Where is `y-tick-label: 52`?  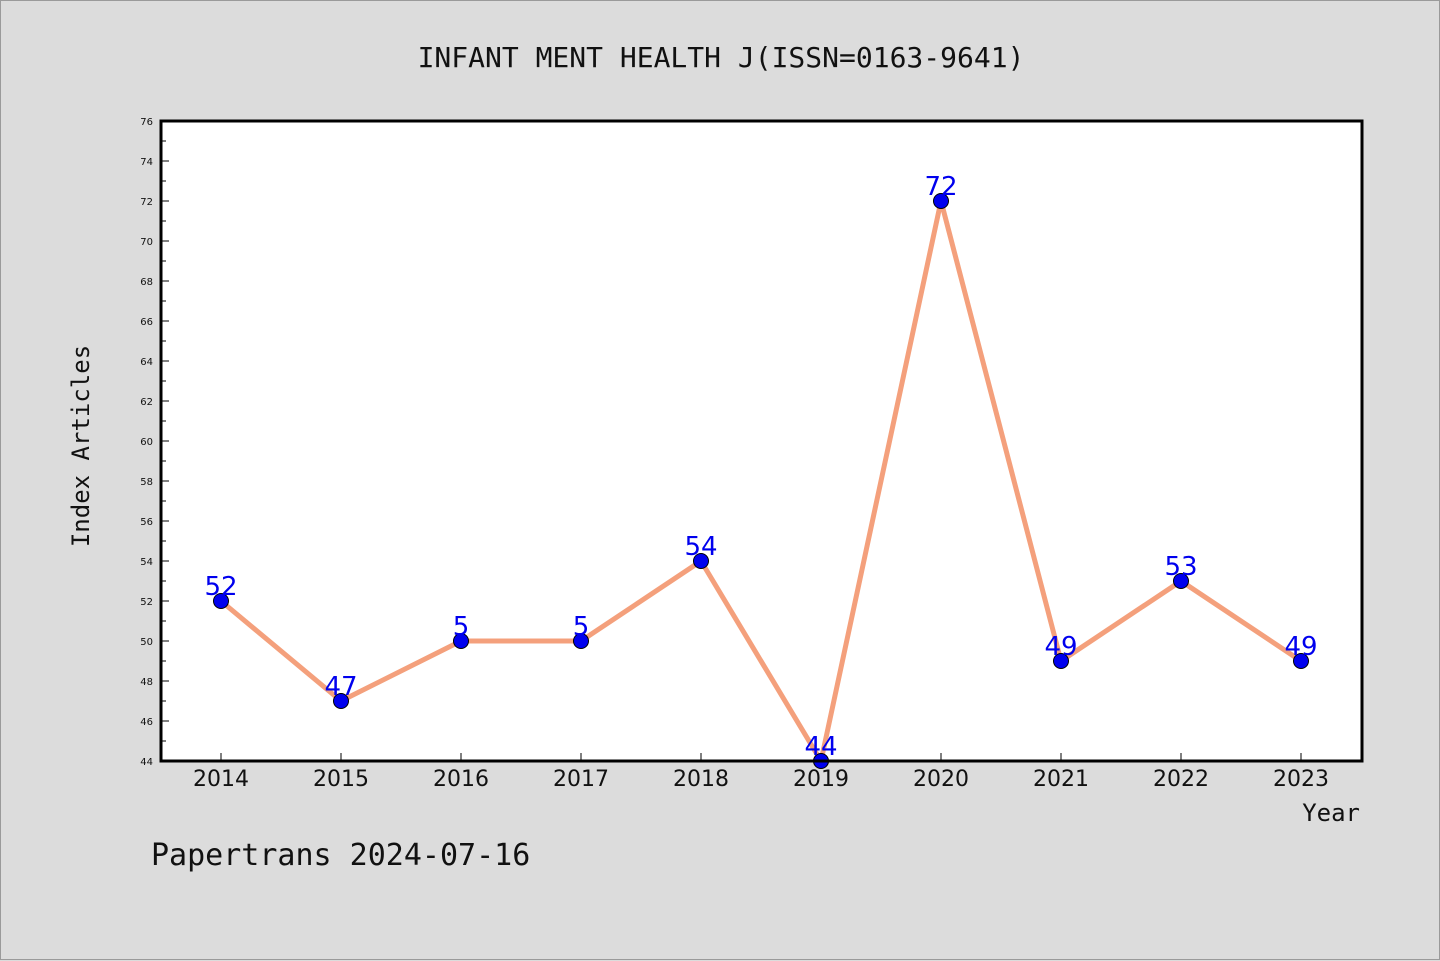 y-tick-label: 52 is located at coordinates (146, 602).